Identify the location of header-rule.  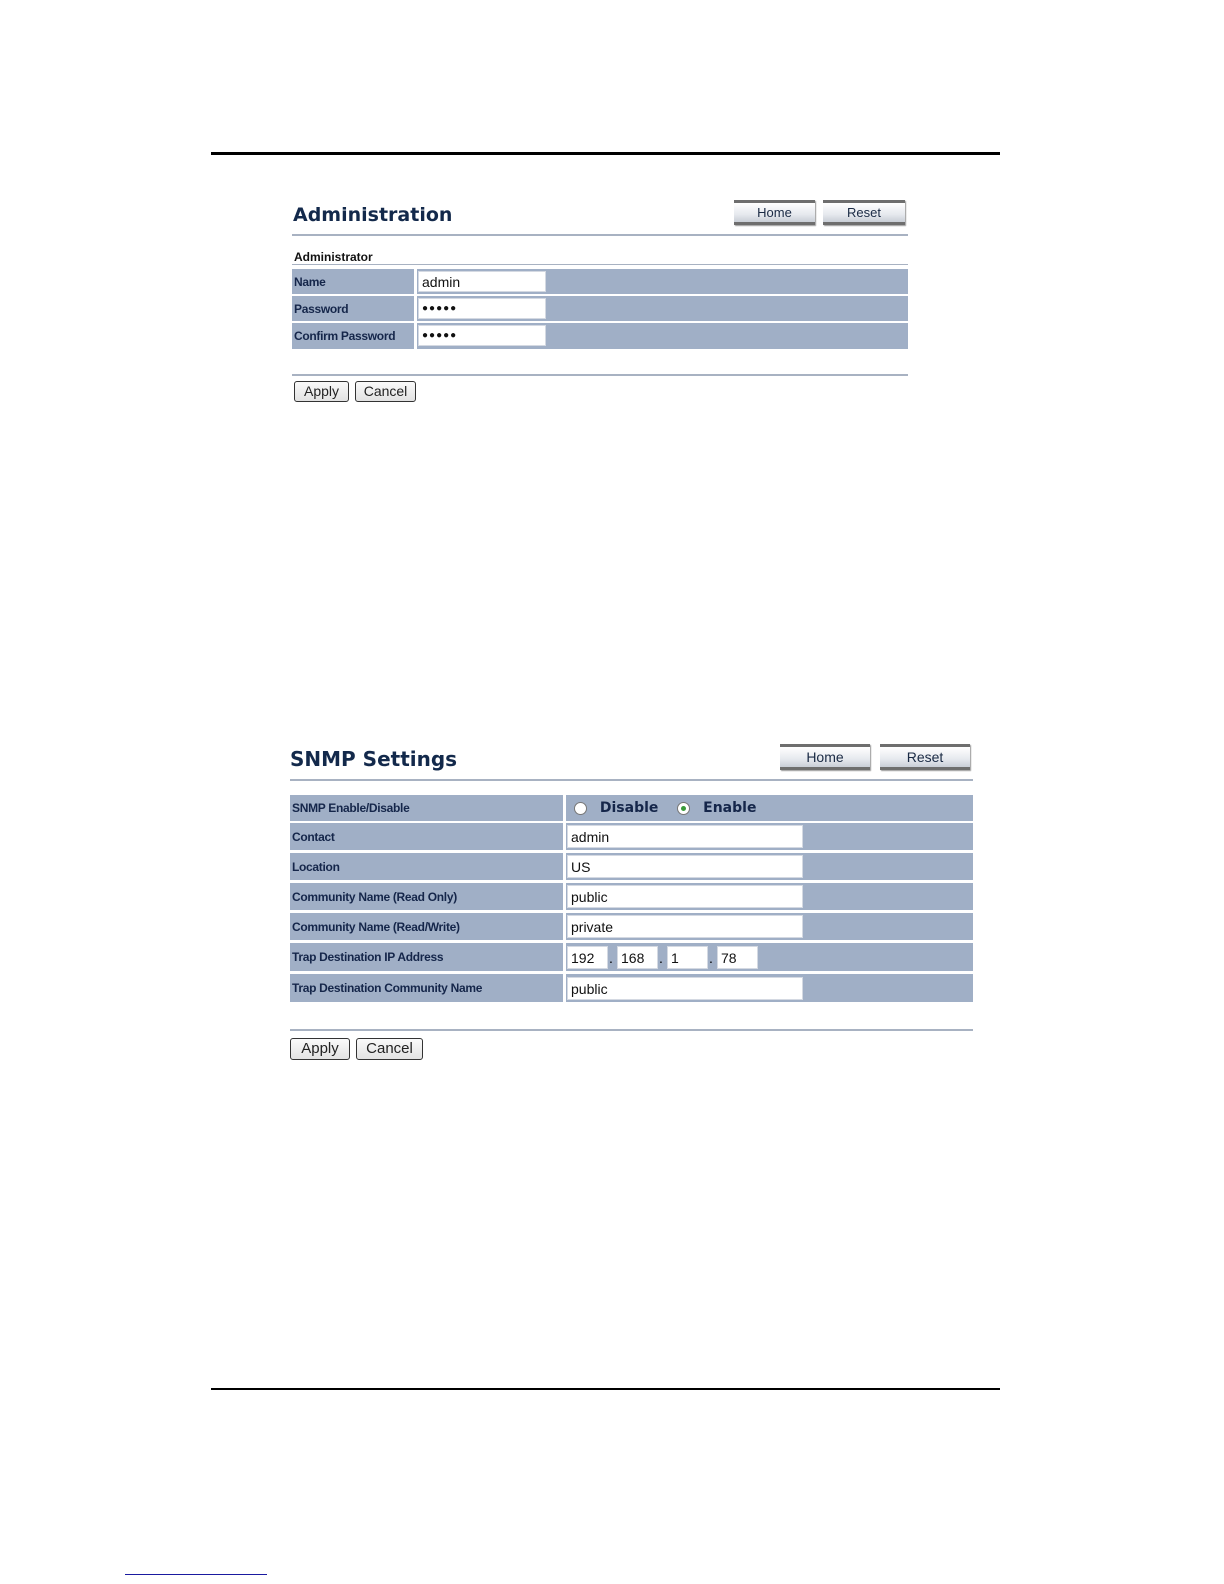
(605, 153).